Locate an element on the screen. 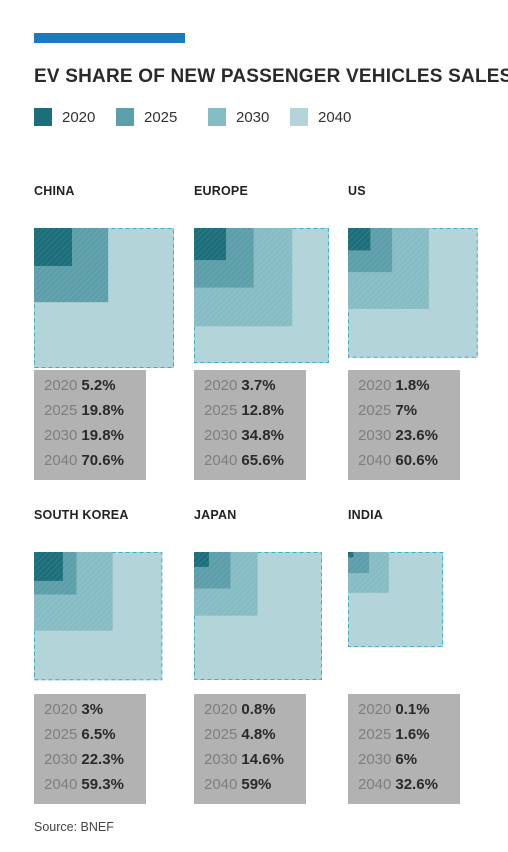 The height and width of the screenshot is (852, 508). hatch-china-2020 is located at coordinates (53, 247).